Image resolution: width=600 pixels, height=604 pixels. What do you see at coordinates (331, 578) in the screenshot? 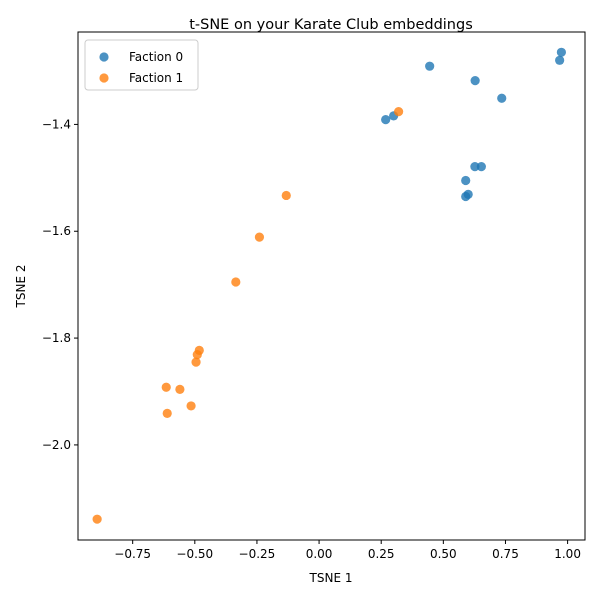
I see `x-axis-label: TSNE 1` at bounding box center [331, 578].